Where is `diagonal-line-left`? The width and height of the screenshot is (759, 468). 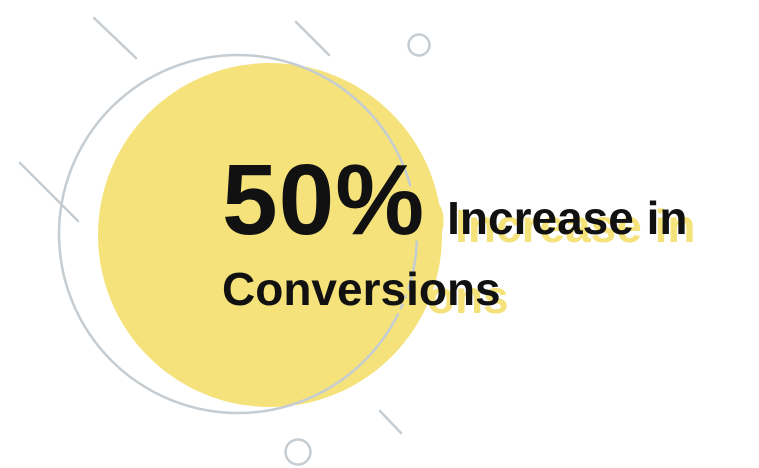
diagonal-line-left is located at coordinates (49, 192).